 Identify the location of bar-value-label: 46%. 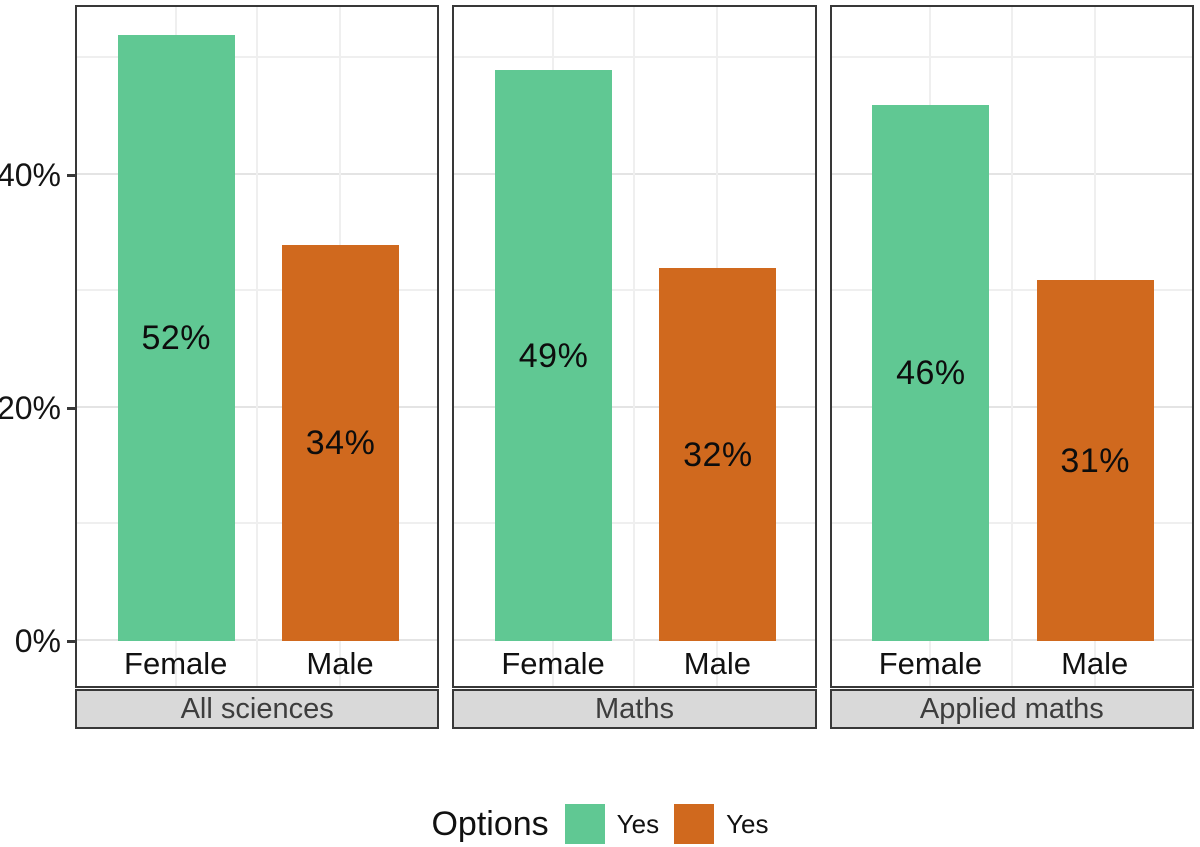
(931, 373).